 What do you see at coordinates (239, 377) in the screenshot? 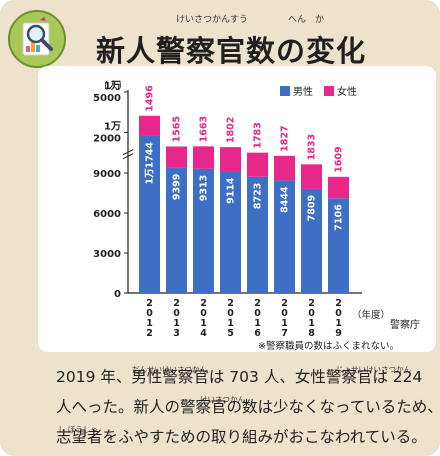
I see `caption-line-1: 2019 年、男性警察官は 703 人、女性警察官は 224` at bounding box center [239, 377].